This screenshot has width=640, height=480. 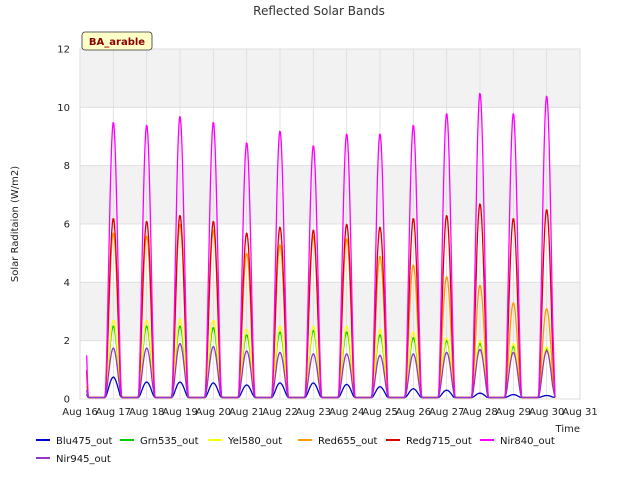 I want to click on x-tick-label: Aug 20, so click(x=213, y=412).